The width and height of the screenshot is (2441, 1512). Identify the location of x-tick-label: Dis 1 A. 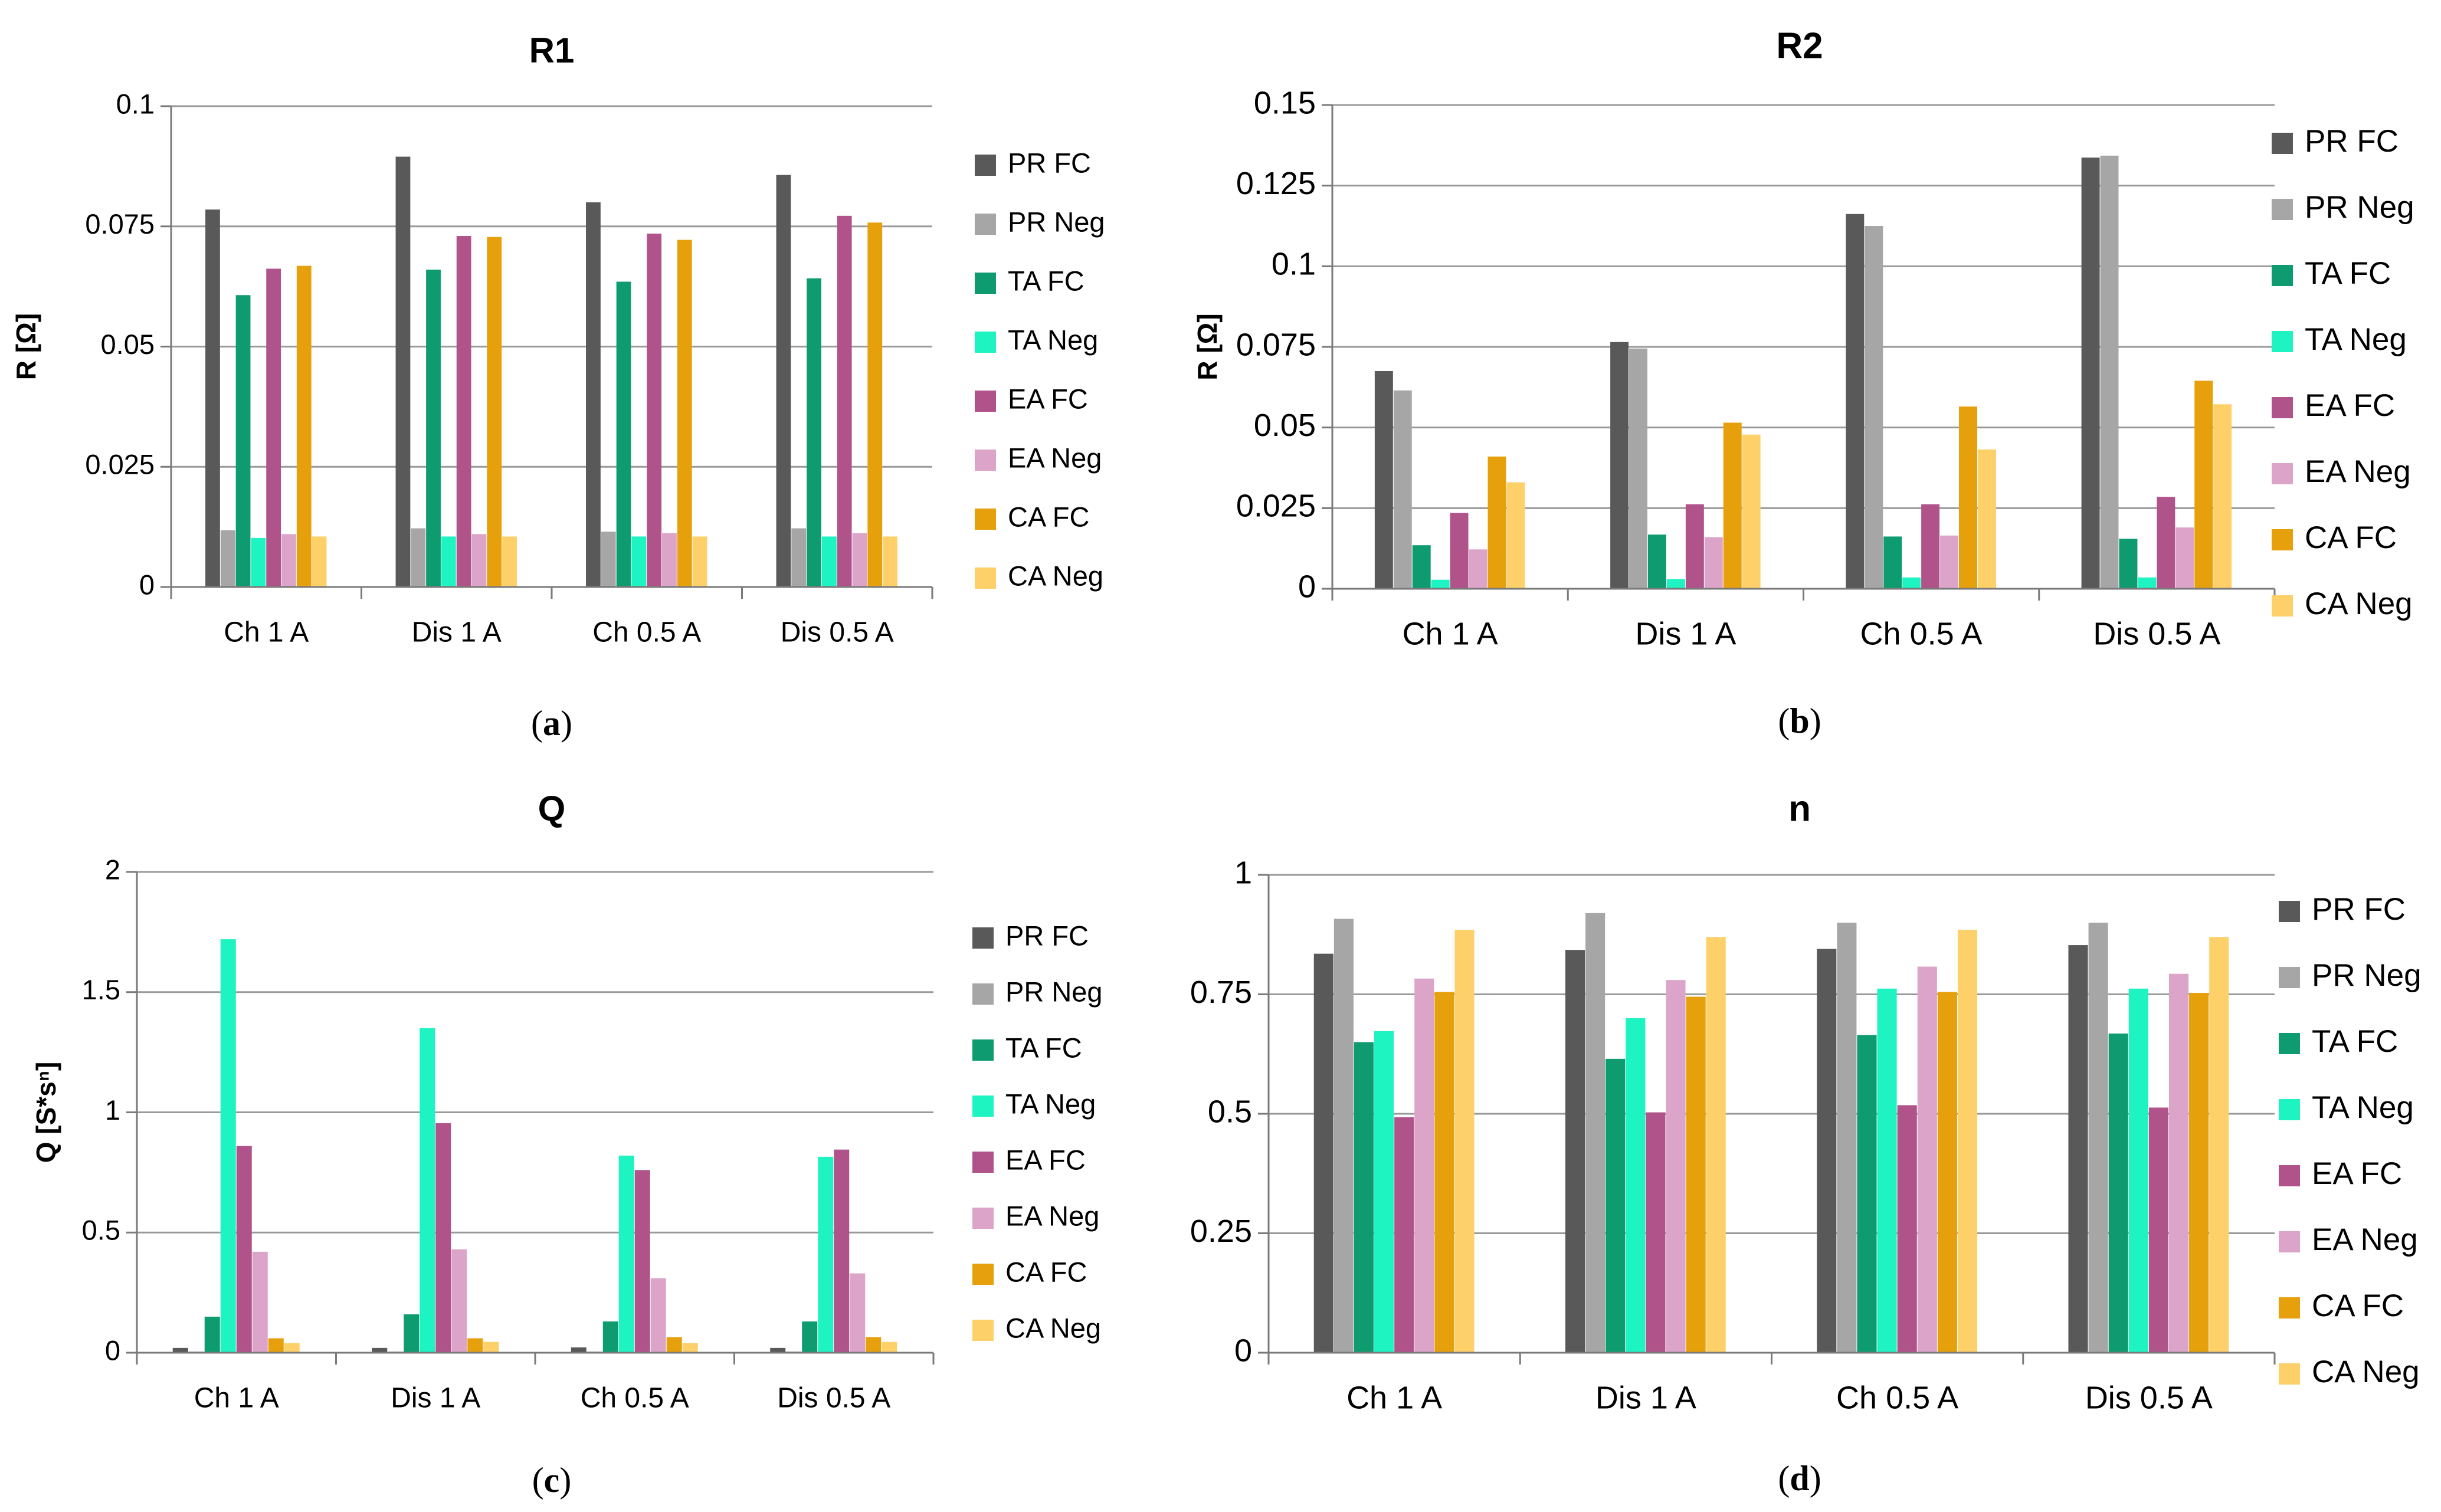
(1645, 1397).